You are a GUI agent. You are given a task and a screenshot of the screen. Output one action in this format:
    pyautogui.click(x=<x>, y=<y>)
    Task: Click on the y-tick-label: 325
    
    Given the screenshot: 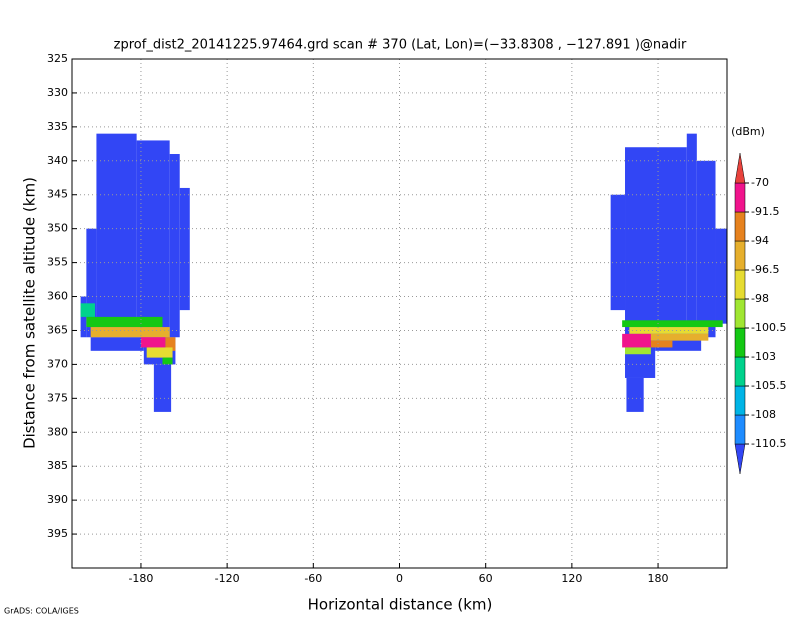 What is the action you would take?
    pyautogui.click(x=57, y=58)
    